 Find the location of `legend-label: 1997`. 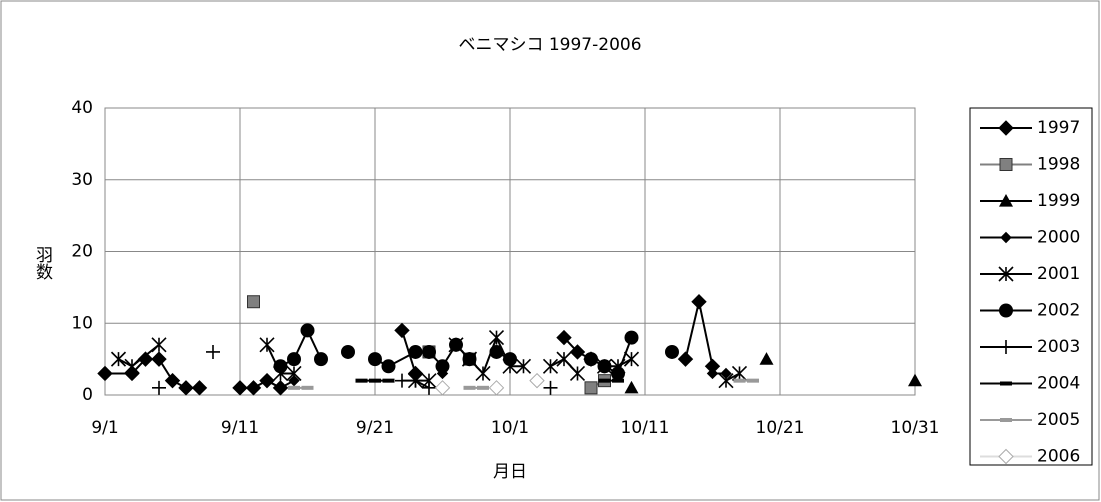

legend-label: 1997 is located at coordinates (1058, 128).